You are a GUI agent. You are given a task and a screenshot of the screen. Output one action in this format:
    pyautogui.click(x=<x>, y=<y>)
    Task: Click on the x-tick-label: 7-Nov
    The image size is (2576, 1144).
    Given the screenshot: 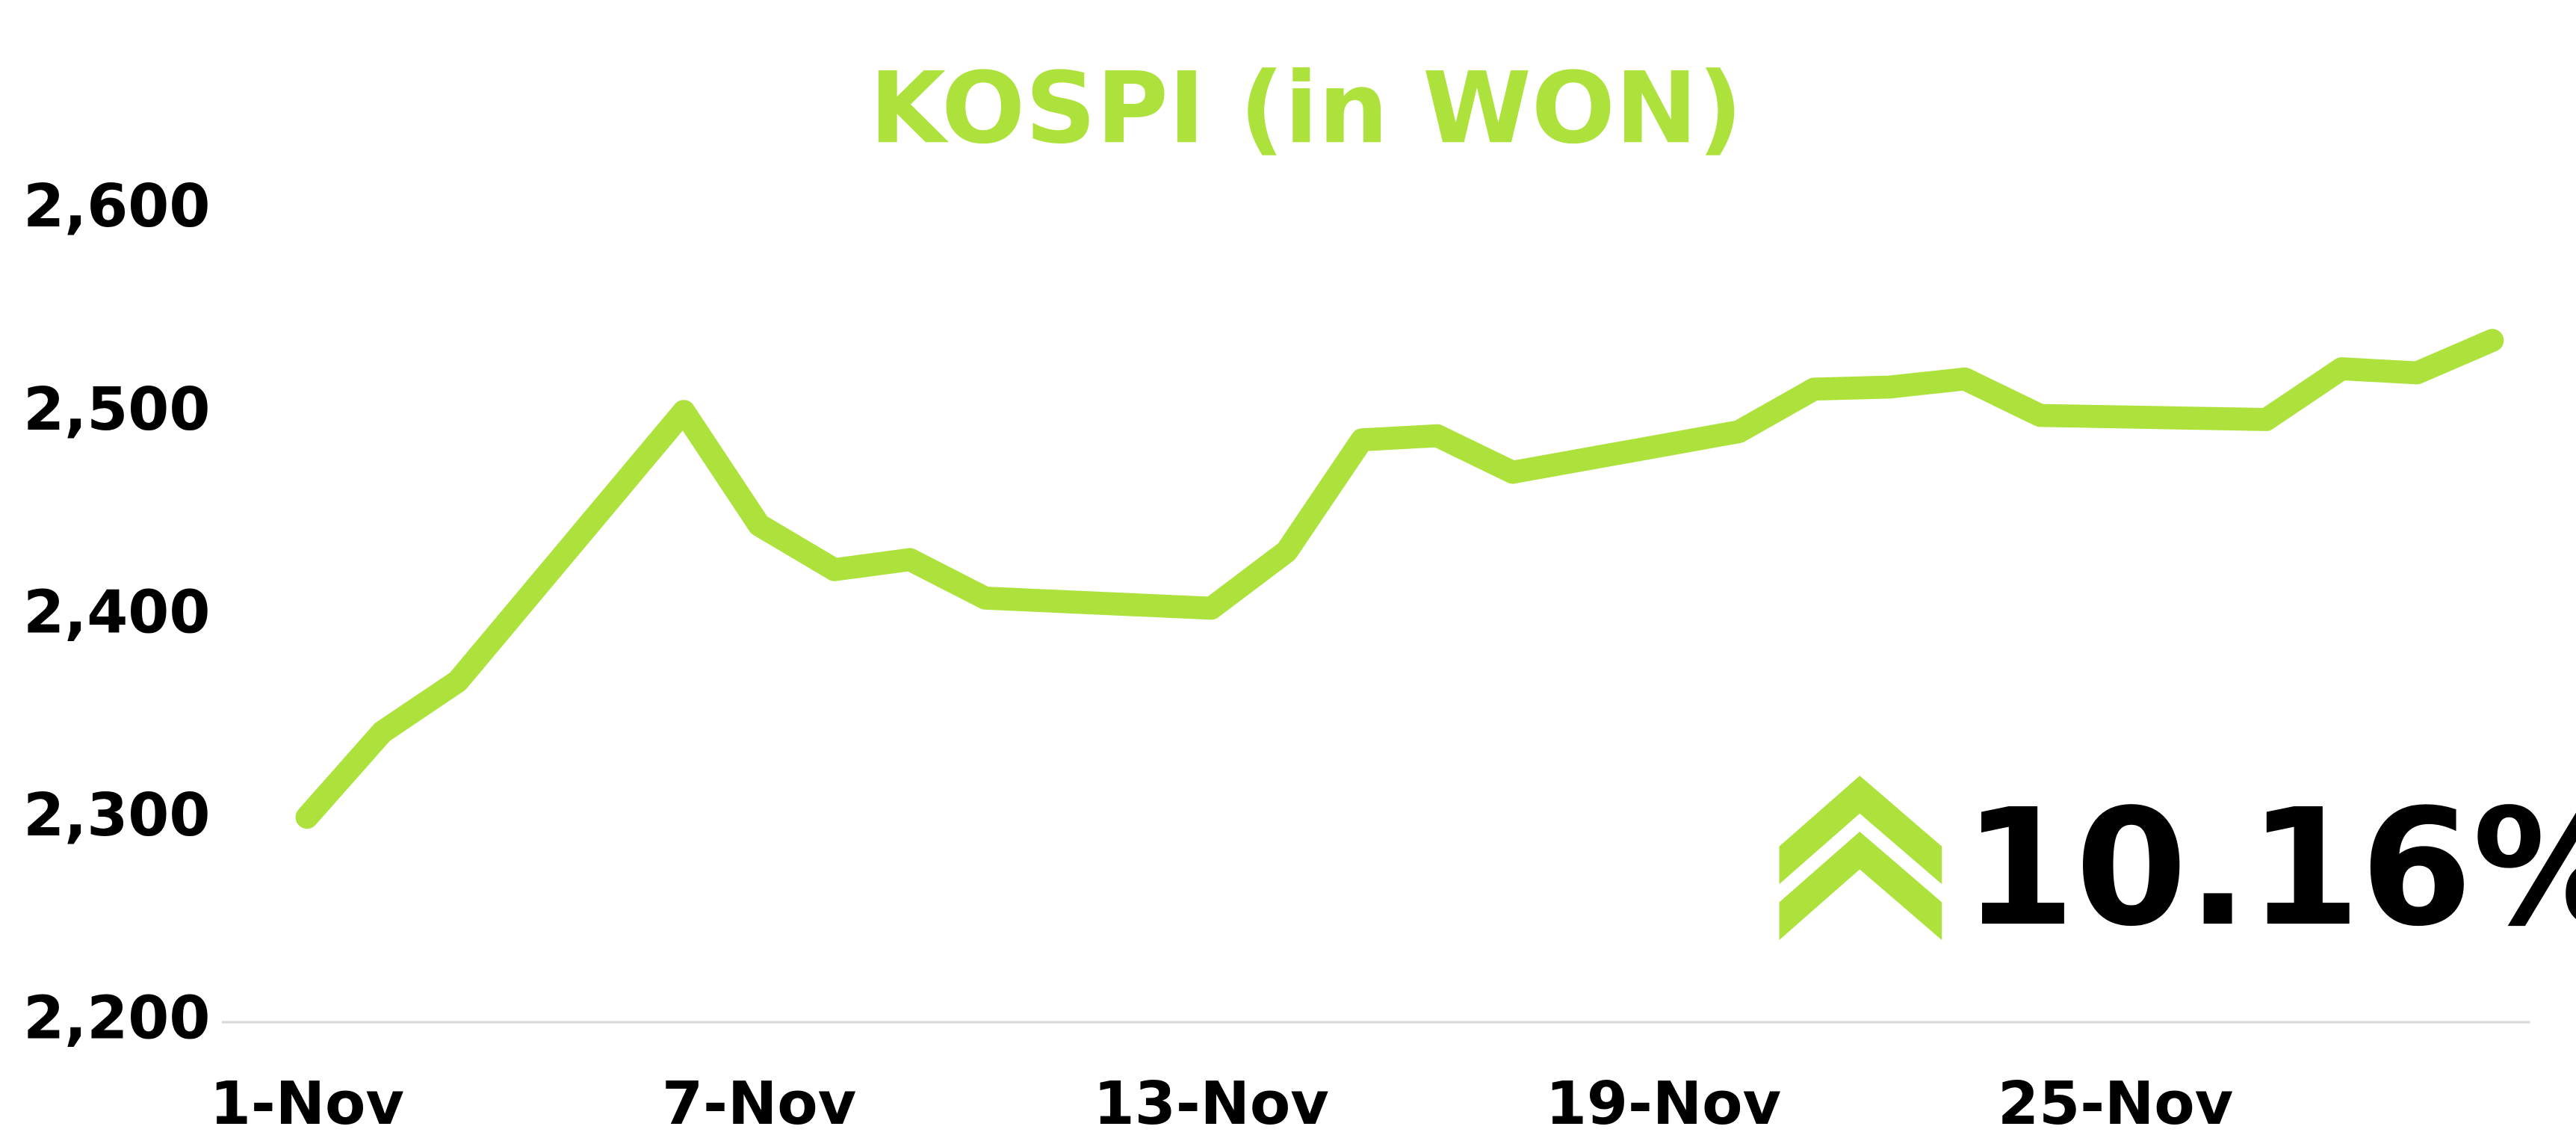 What is the action you would take?
    pyautogui.click(x=759, y=1104)
    